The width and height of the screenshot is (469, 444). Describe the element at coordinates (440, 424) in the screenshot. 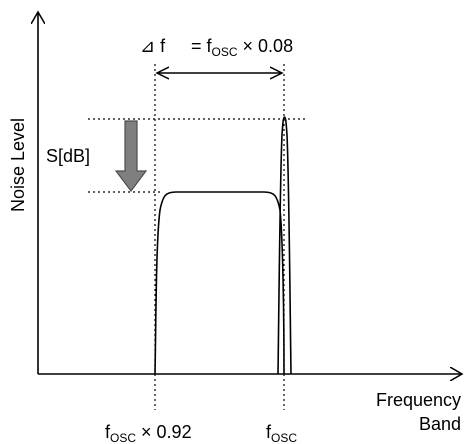

I see `x-axis-label-line2: Band` at that location.